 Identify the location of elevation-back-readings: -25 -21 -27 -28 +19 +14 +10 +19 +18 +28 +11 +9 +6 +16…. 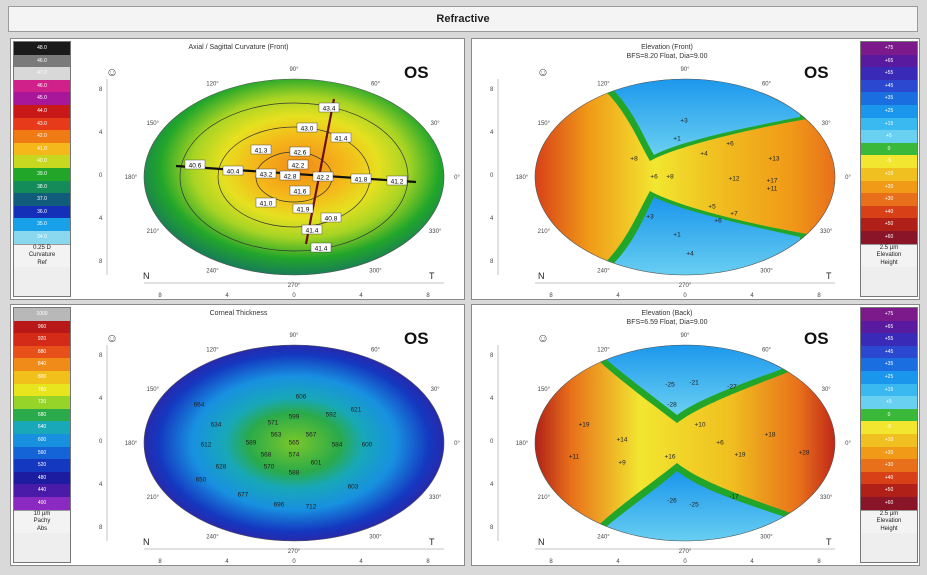
(689, 444).